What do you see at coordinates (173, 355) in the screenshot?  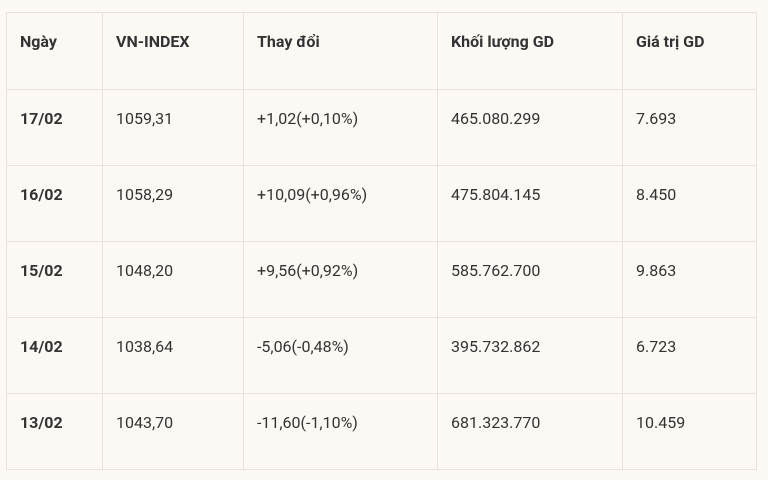 I see `table-cell: 1038,64` at bounding box center [173, 355].